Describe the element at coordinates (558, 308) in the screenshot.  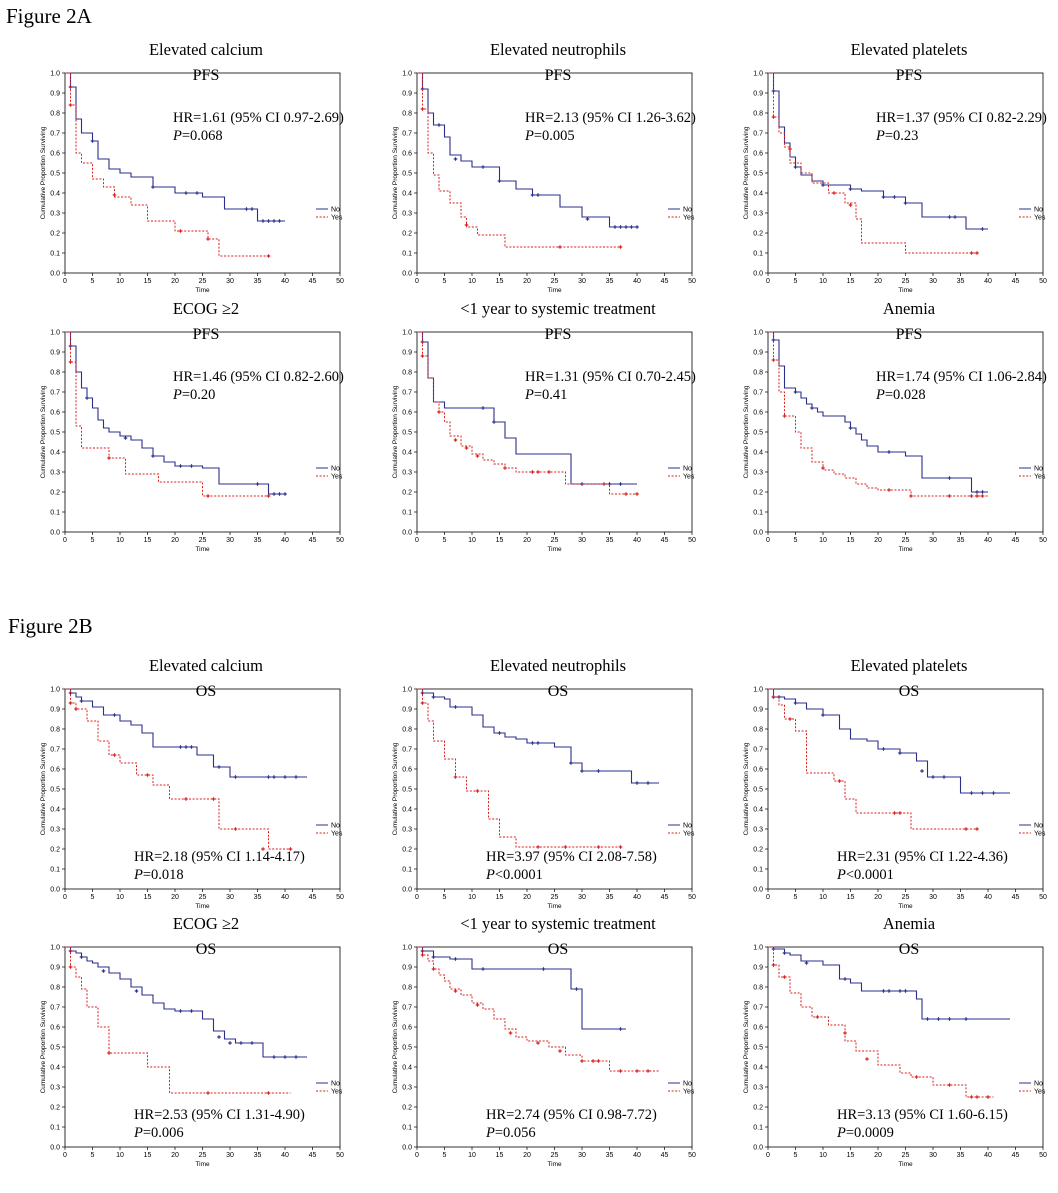
I see `panel-title: <1 year to systemic treatment` at that location.